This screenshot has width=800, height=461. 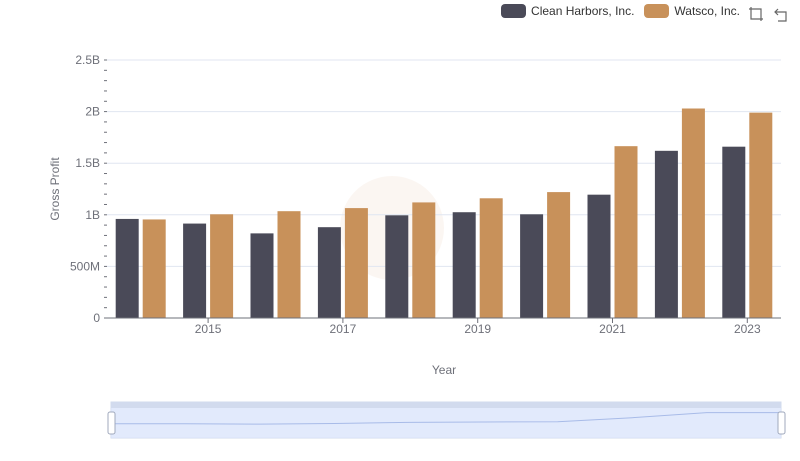 I want to click on x-tick-label: 2017, so click(x=343, y=329).